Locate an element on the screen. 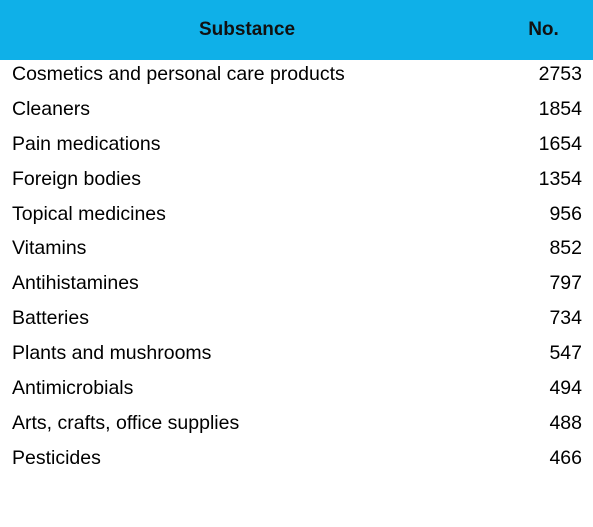 This screenshot has height=527, width=593. row-count: 488 is located at coordinates (565, 422).